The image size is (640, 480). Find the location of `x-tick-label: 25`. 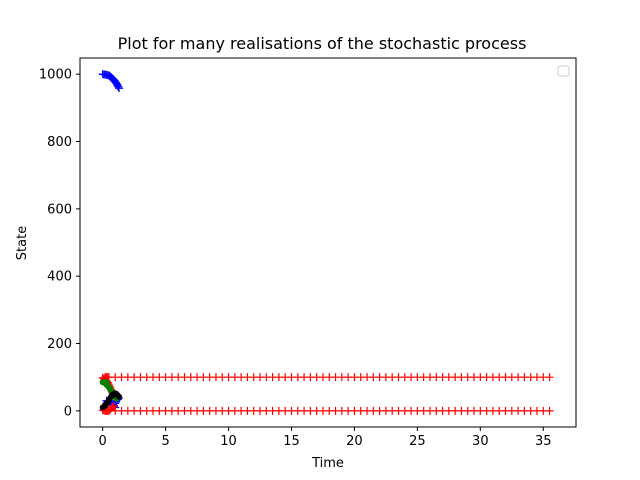

x-tick-label: 25 is located at coordinates (417, 441).